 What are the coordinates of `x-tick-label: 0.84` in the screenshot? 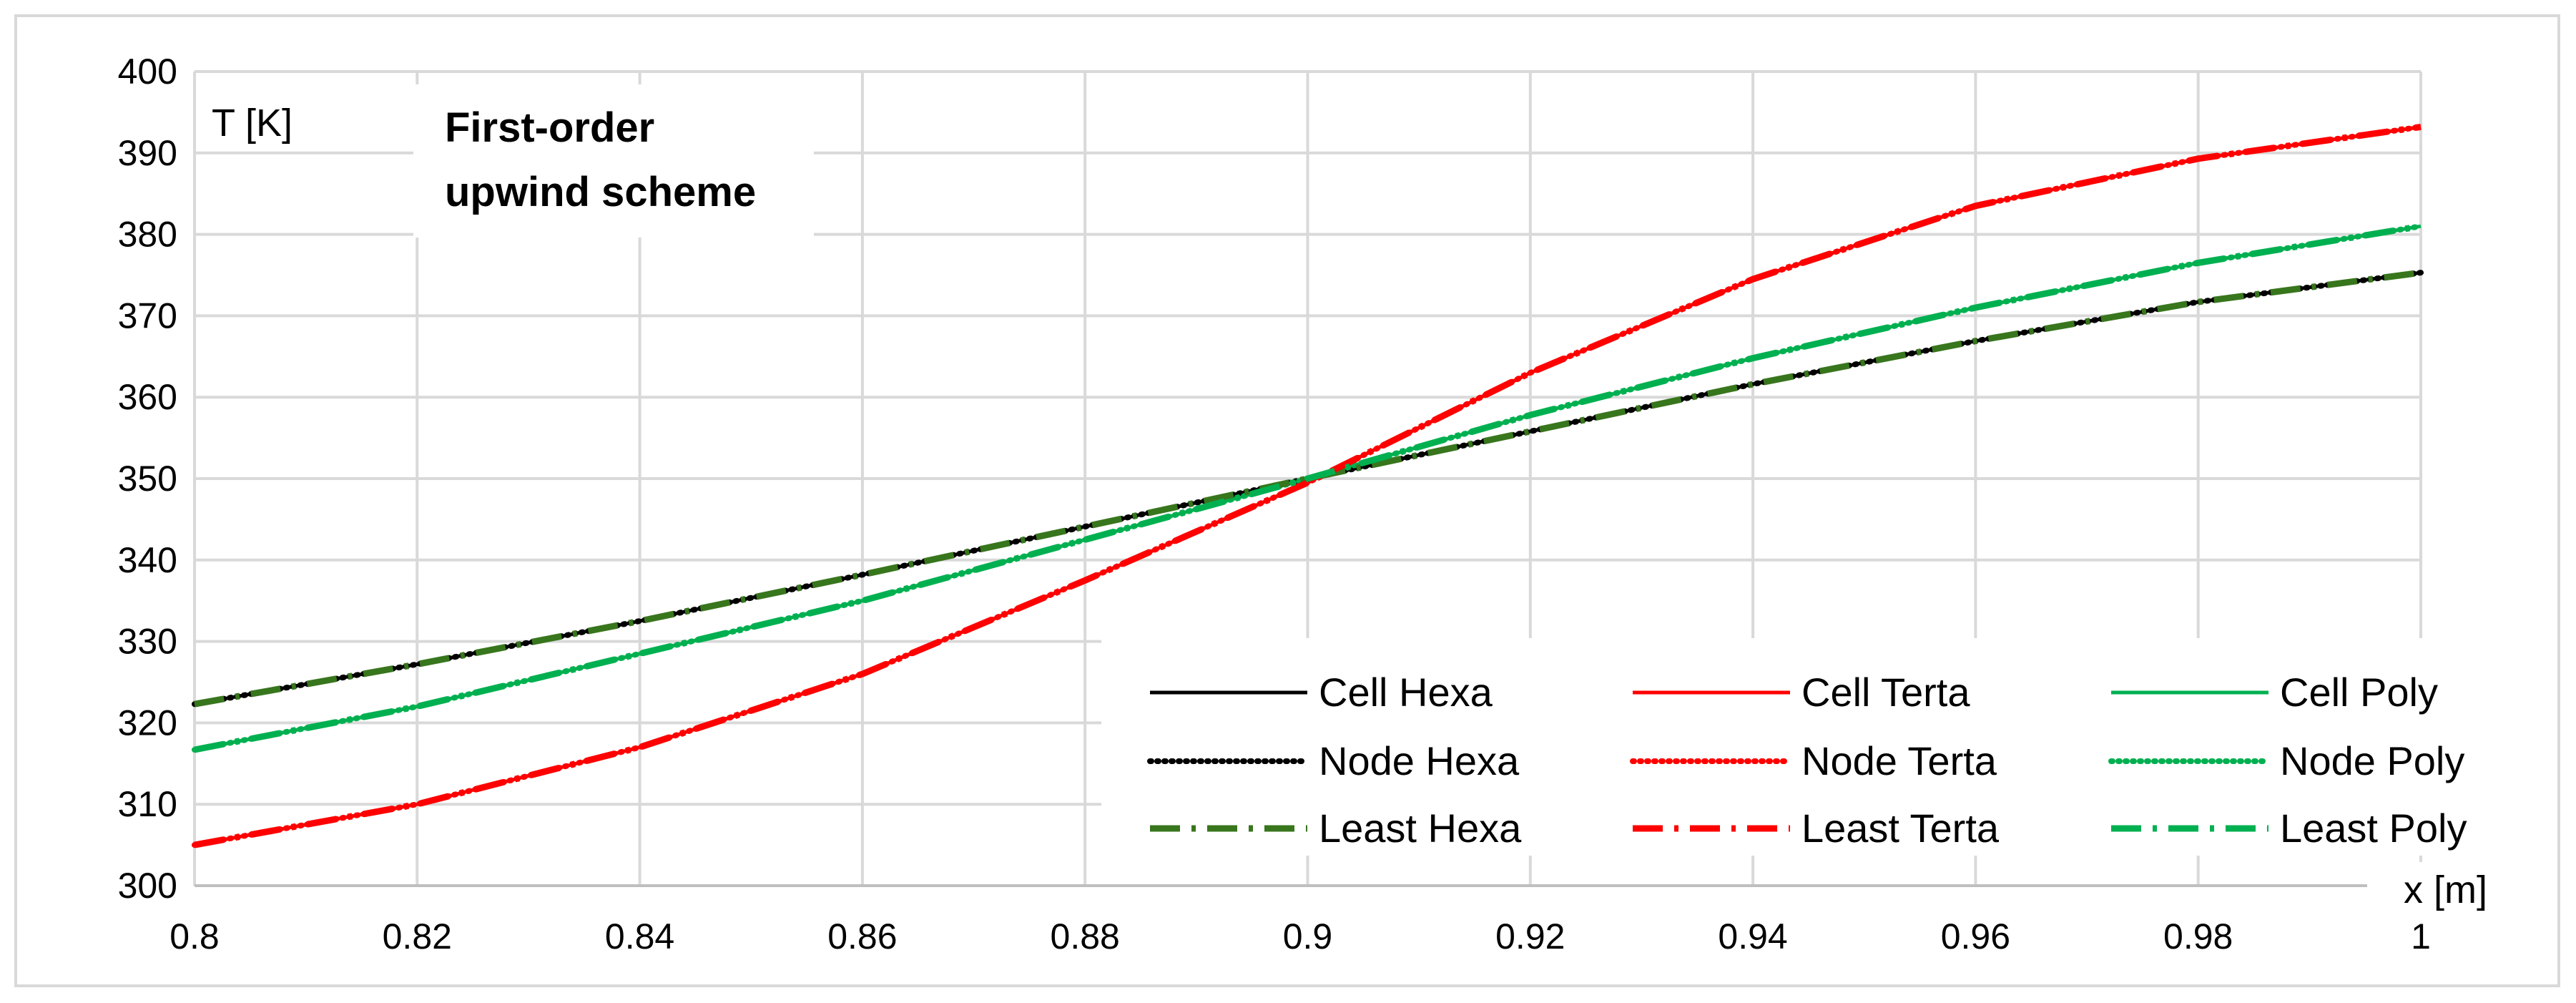 It's located at (639, 936).